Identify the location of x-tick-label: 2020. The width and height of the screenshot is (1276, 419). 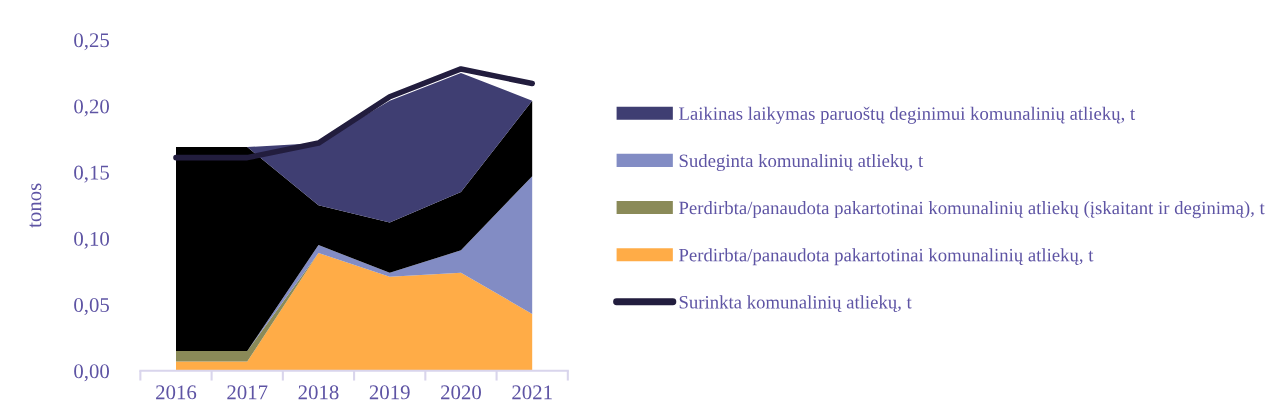
(461, 392).